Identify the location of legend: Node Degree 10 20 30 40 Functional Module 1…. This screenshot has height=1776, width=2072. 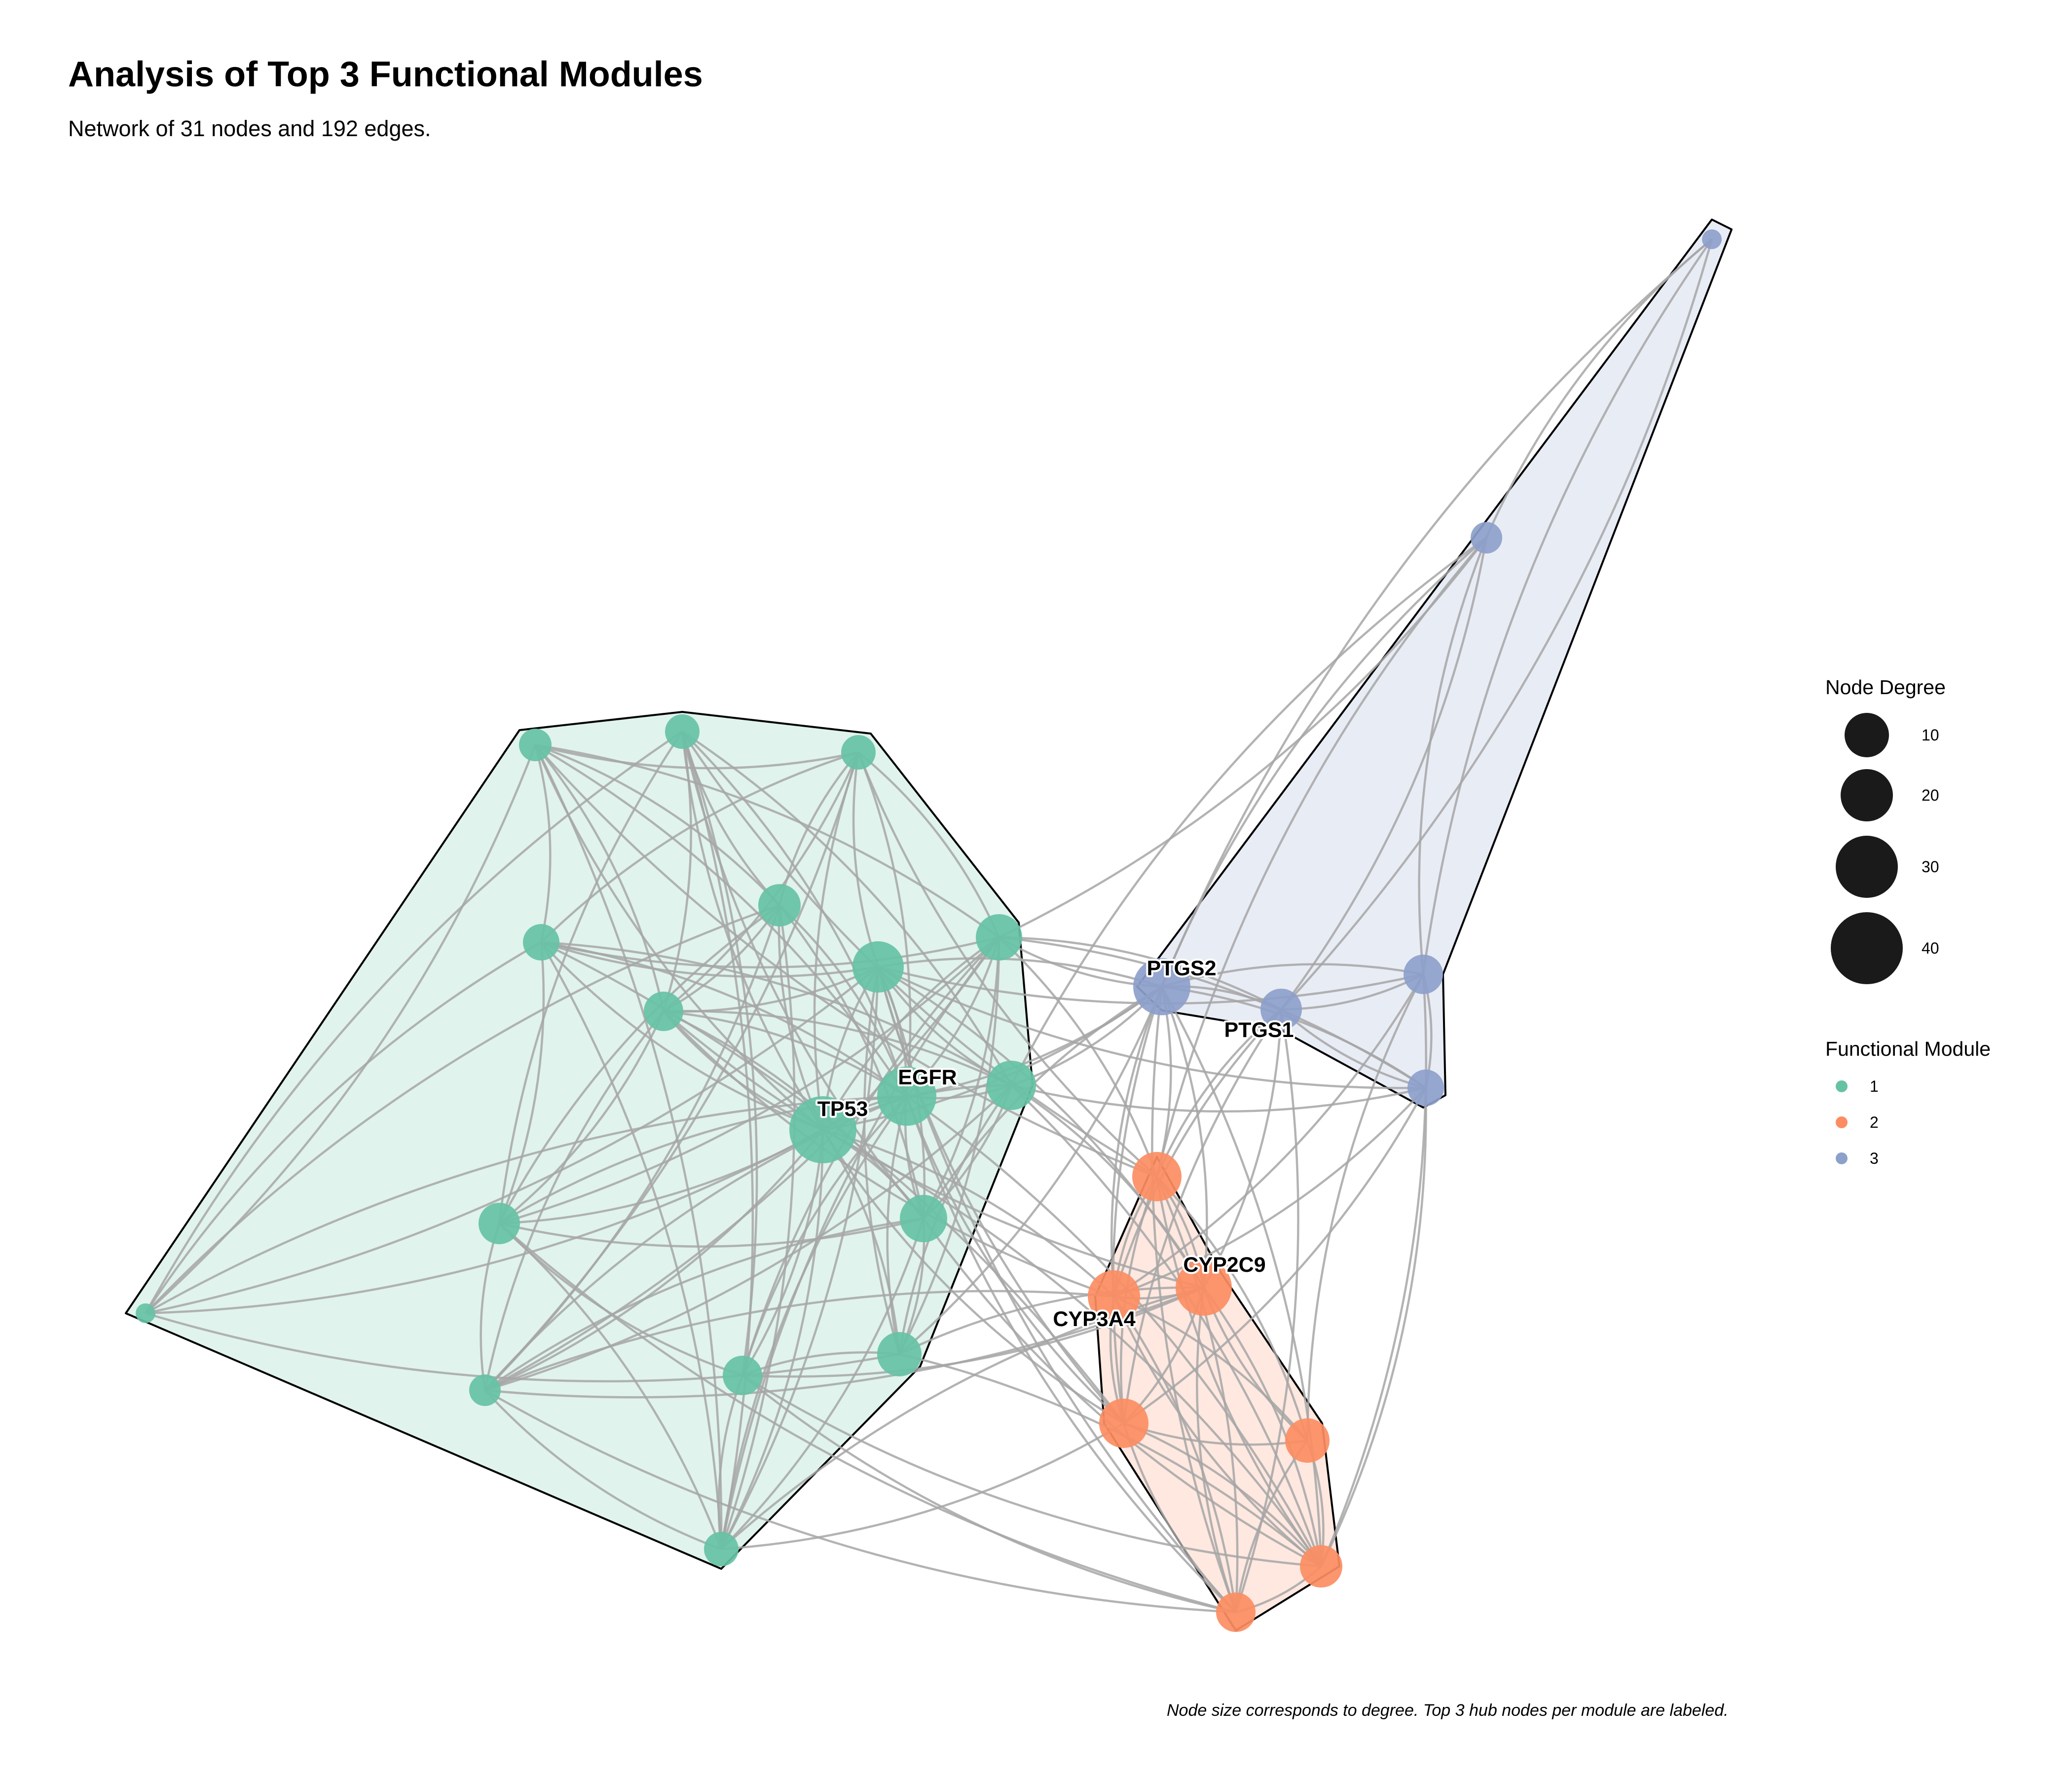
(1908, 922).